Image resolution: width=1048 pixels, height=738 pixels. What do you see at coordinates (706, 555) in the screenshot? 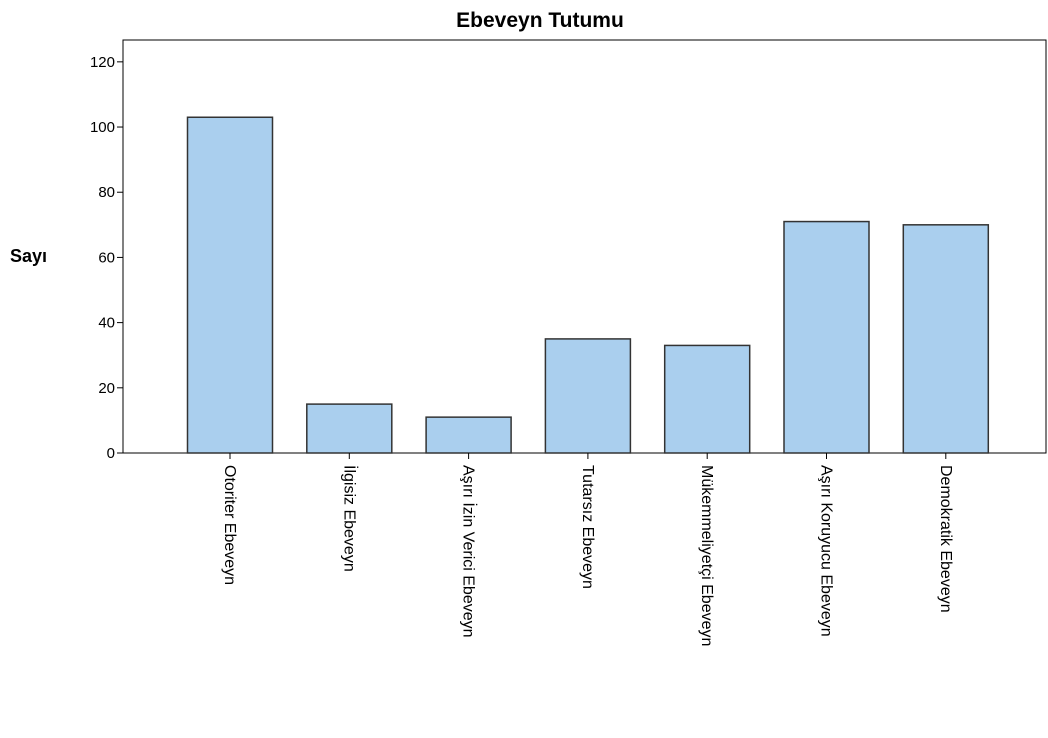
I see `x-tick-label: Mükemmeliyetçi Ebeveyn` at bounding box center [706, 555].